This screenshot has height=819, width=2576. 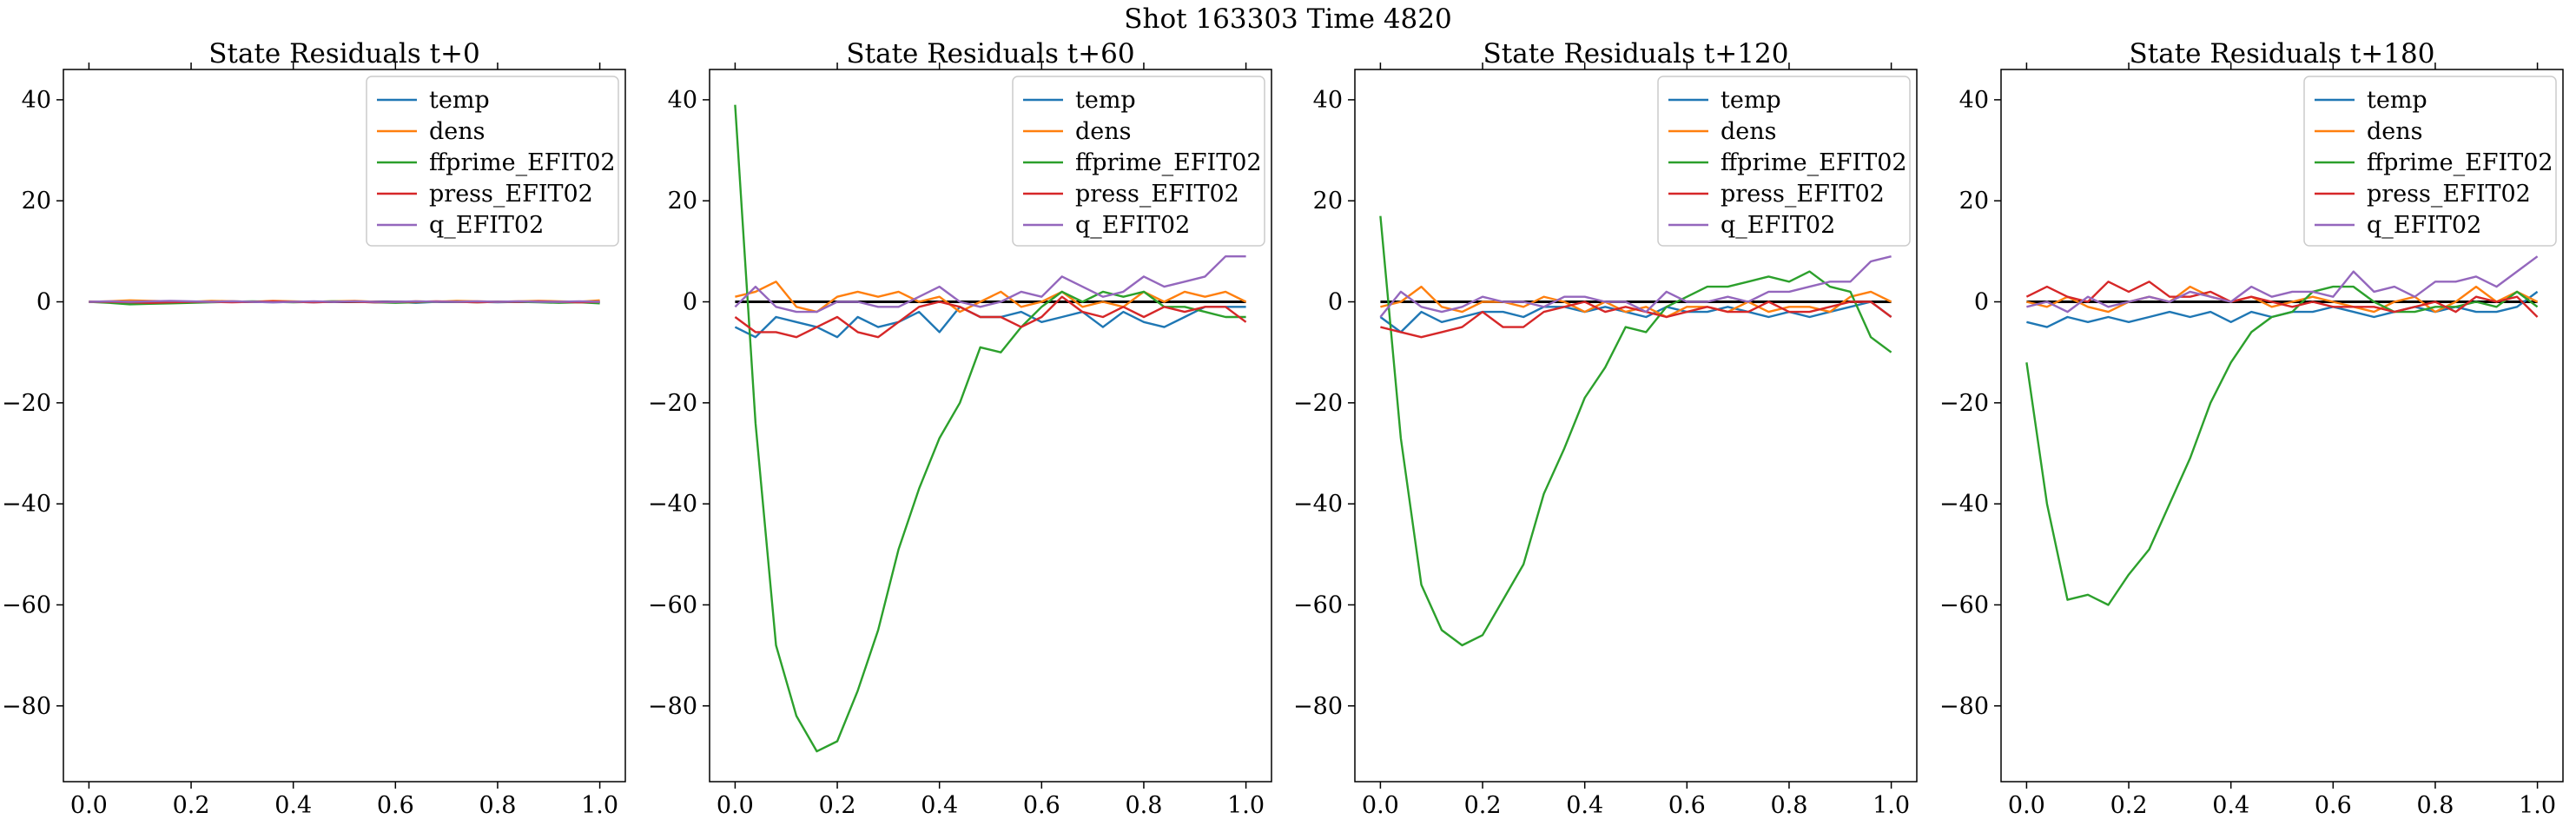 I want to click on panel-title: State Residuals t+180, so click(x=2283, y=53).